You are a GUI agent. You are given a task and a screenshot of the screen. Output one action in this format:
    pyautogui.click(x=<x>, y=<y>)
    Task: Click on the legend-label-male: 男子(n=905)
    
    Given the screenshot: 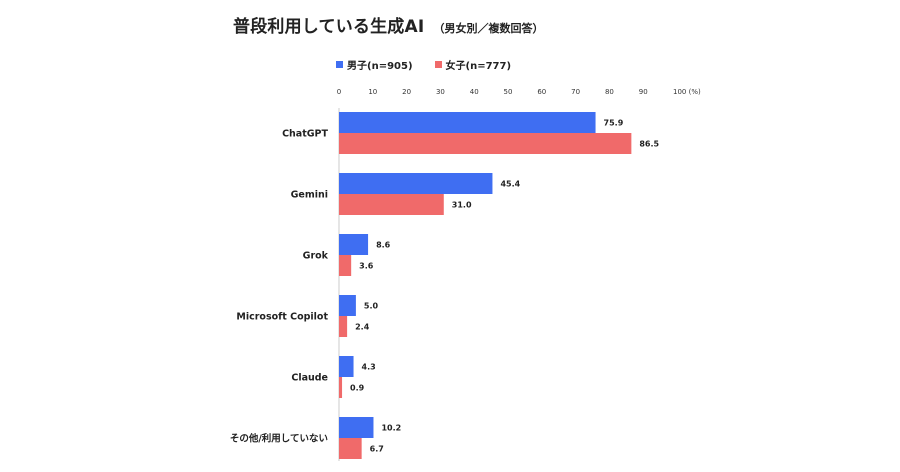 What is the action you would take?
    pyautogui.click(x=380, y=66)
    